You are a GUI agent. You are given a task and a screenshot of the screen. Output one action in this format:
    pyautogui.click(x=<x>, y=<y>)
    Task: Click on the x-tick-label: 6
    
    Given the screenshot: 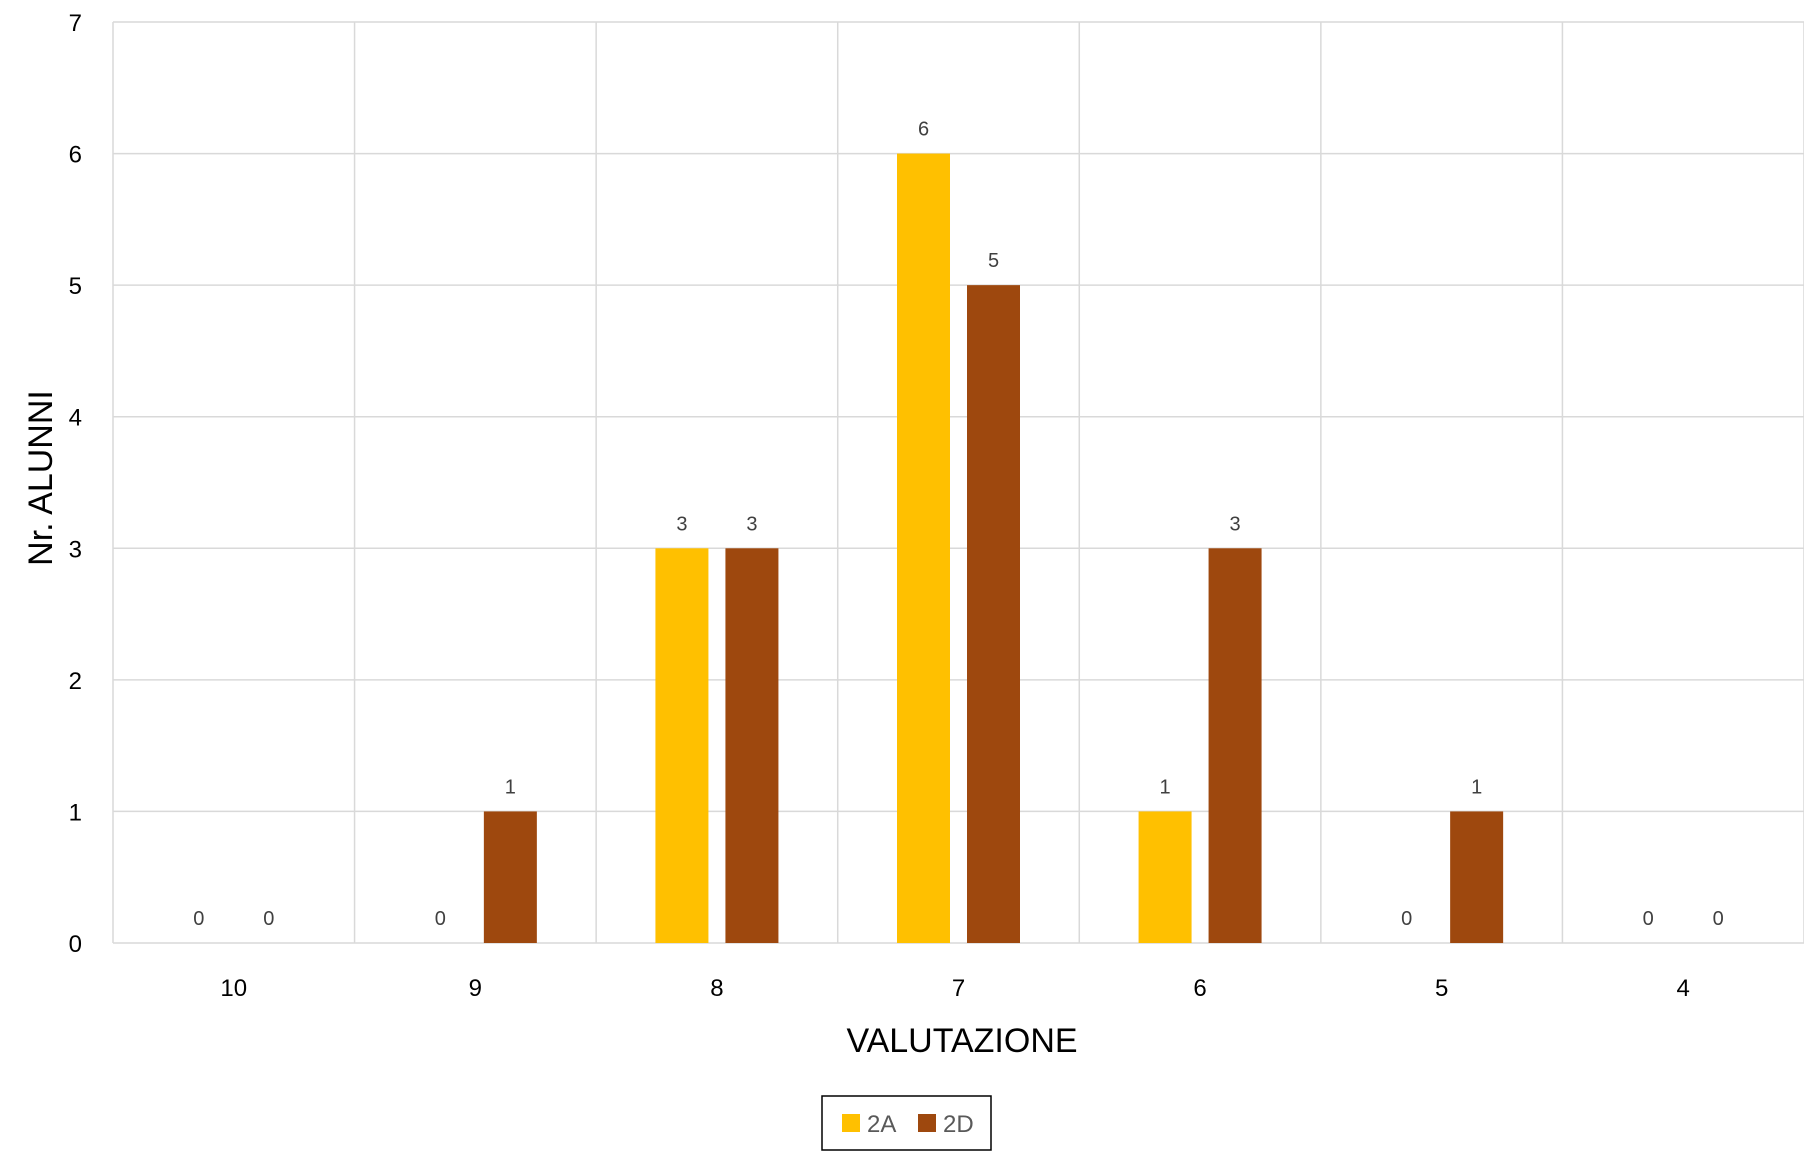 What is the action you would take?
    pyautogui.click(x=1199, y=988)
    